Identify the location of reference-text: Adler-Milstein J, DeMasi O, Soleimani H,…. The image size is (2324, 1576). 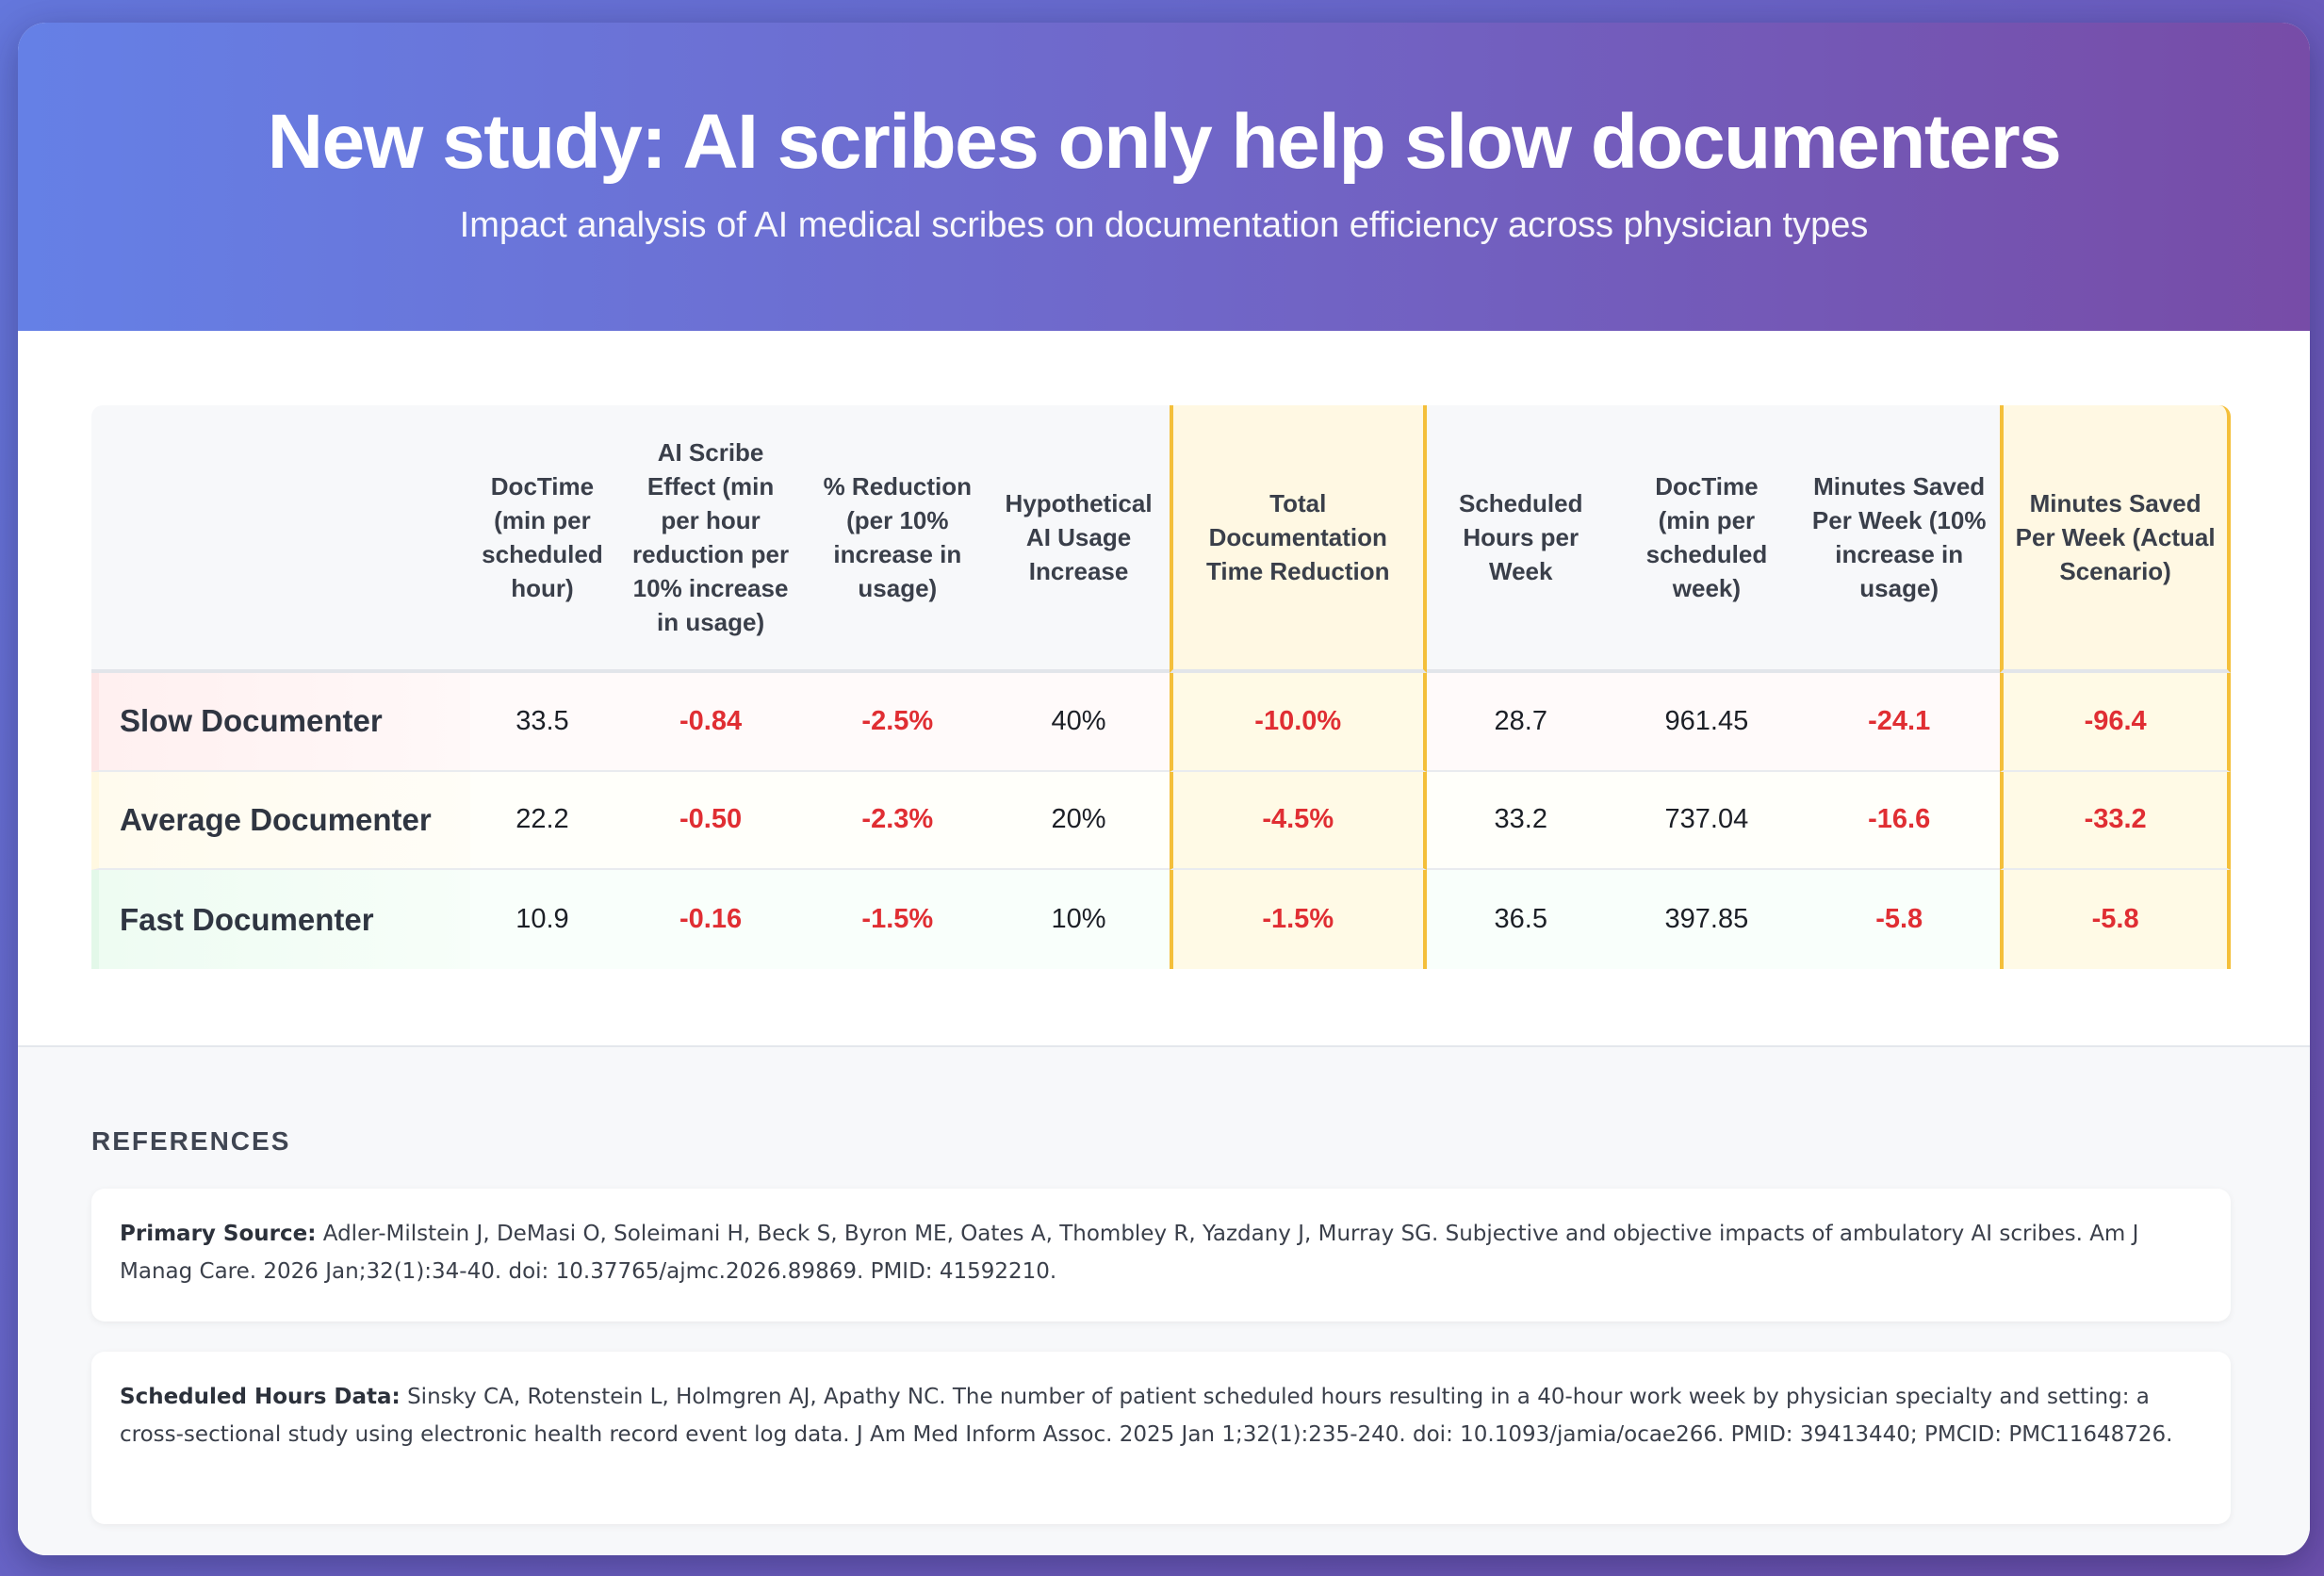
(1129, 1253).